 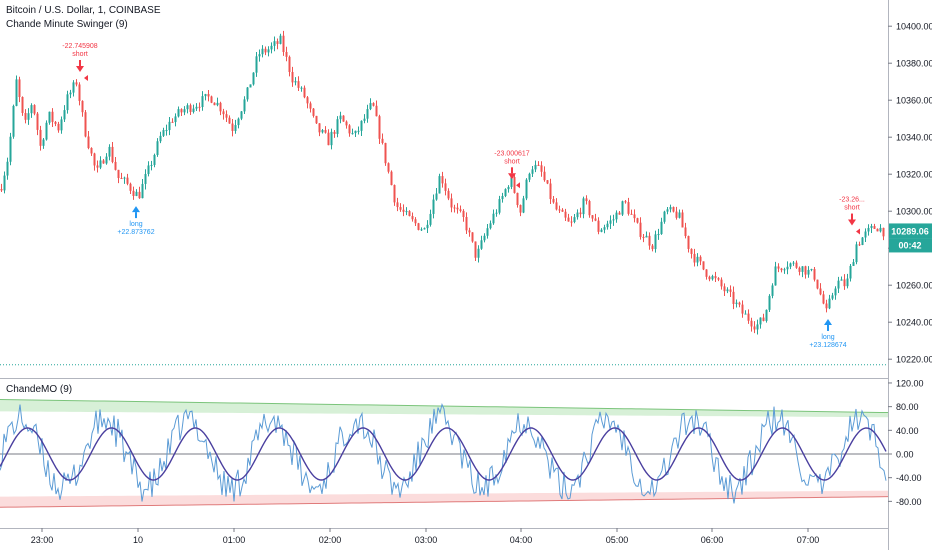 I want to click on price-tick-label: 10320.00, so click(x=914, y=175).